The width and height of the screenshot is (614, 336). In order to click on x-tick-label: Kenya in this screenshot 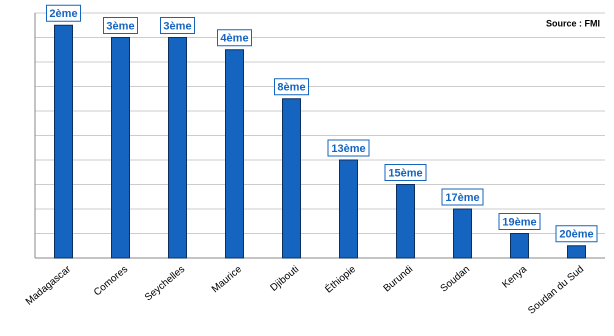, I will do `click(514, 277)`.